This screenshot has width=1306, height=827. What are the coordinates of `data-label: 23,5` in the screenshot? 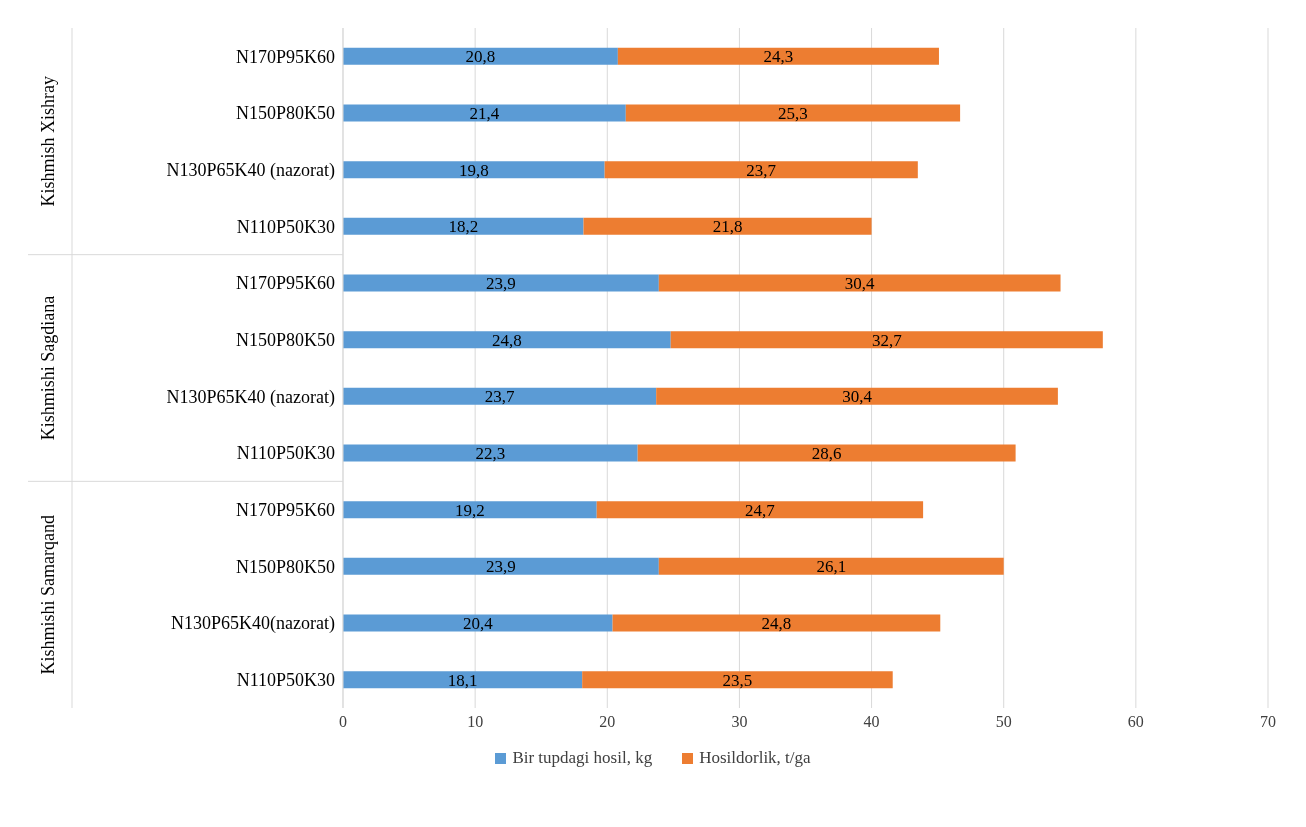 It's located at (737, 680).